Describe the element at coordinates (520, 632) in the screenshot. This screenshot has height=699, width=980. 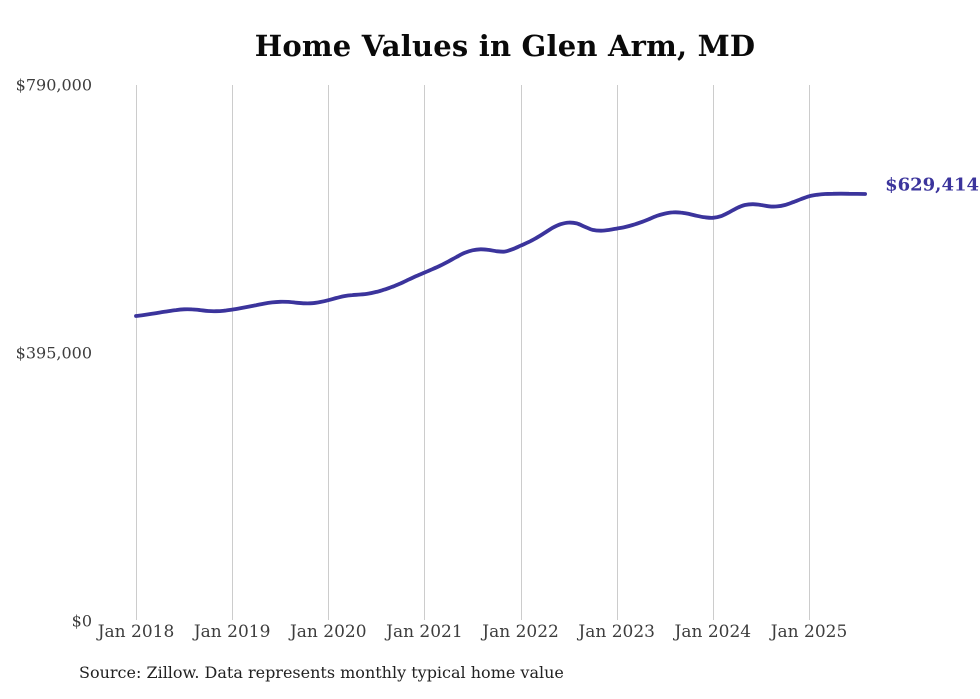
I see `x-tick-jan-2022: Jan 2022` at that location.